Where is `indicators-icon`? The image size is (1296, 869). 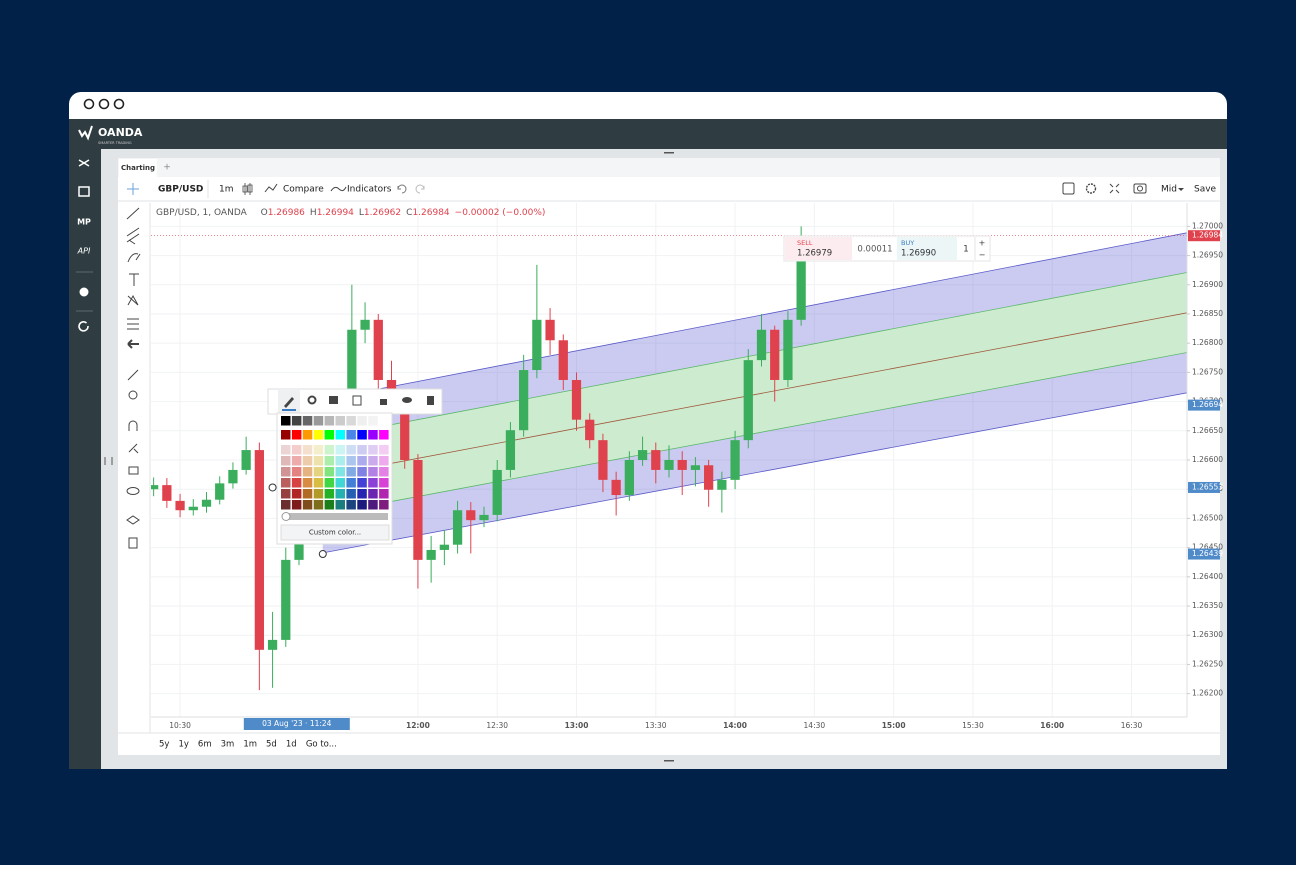
indicators-icon is located at coordinates (338, 189).